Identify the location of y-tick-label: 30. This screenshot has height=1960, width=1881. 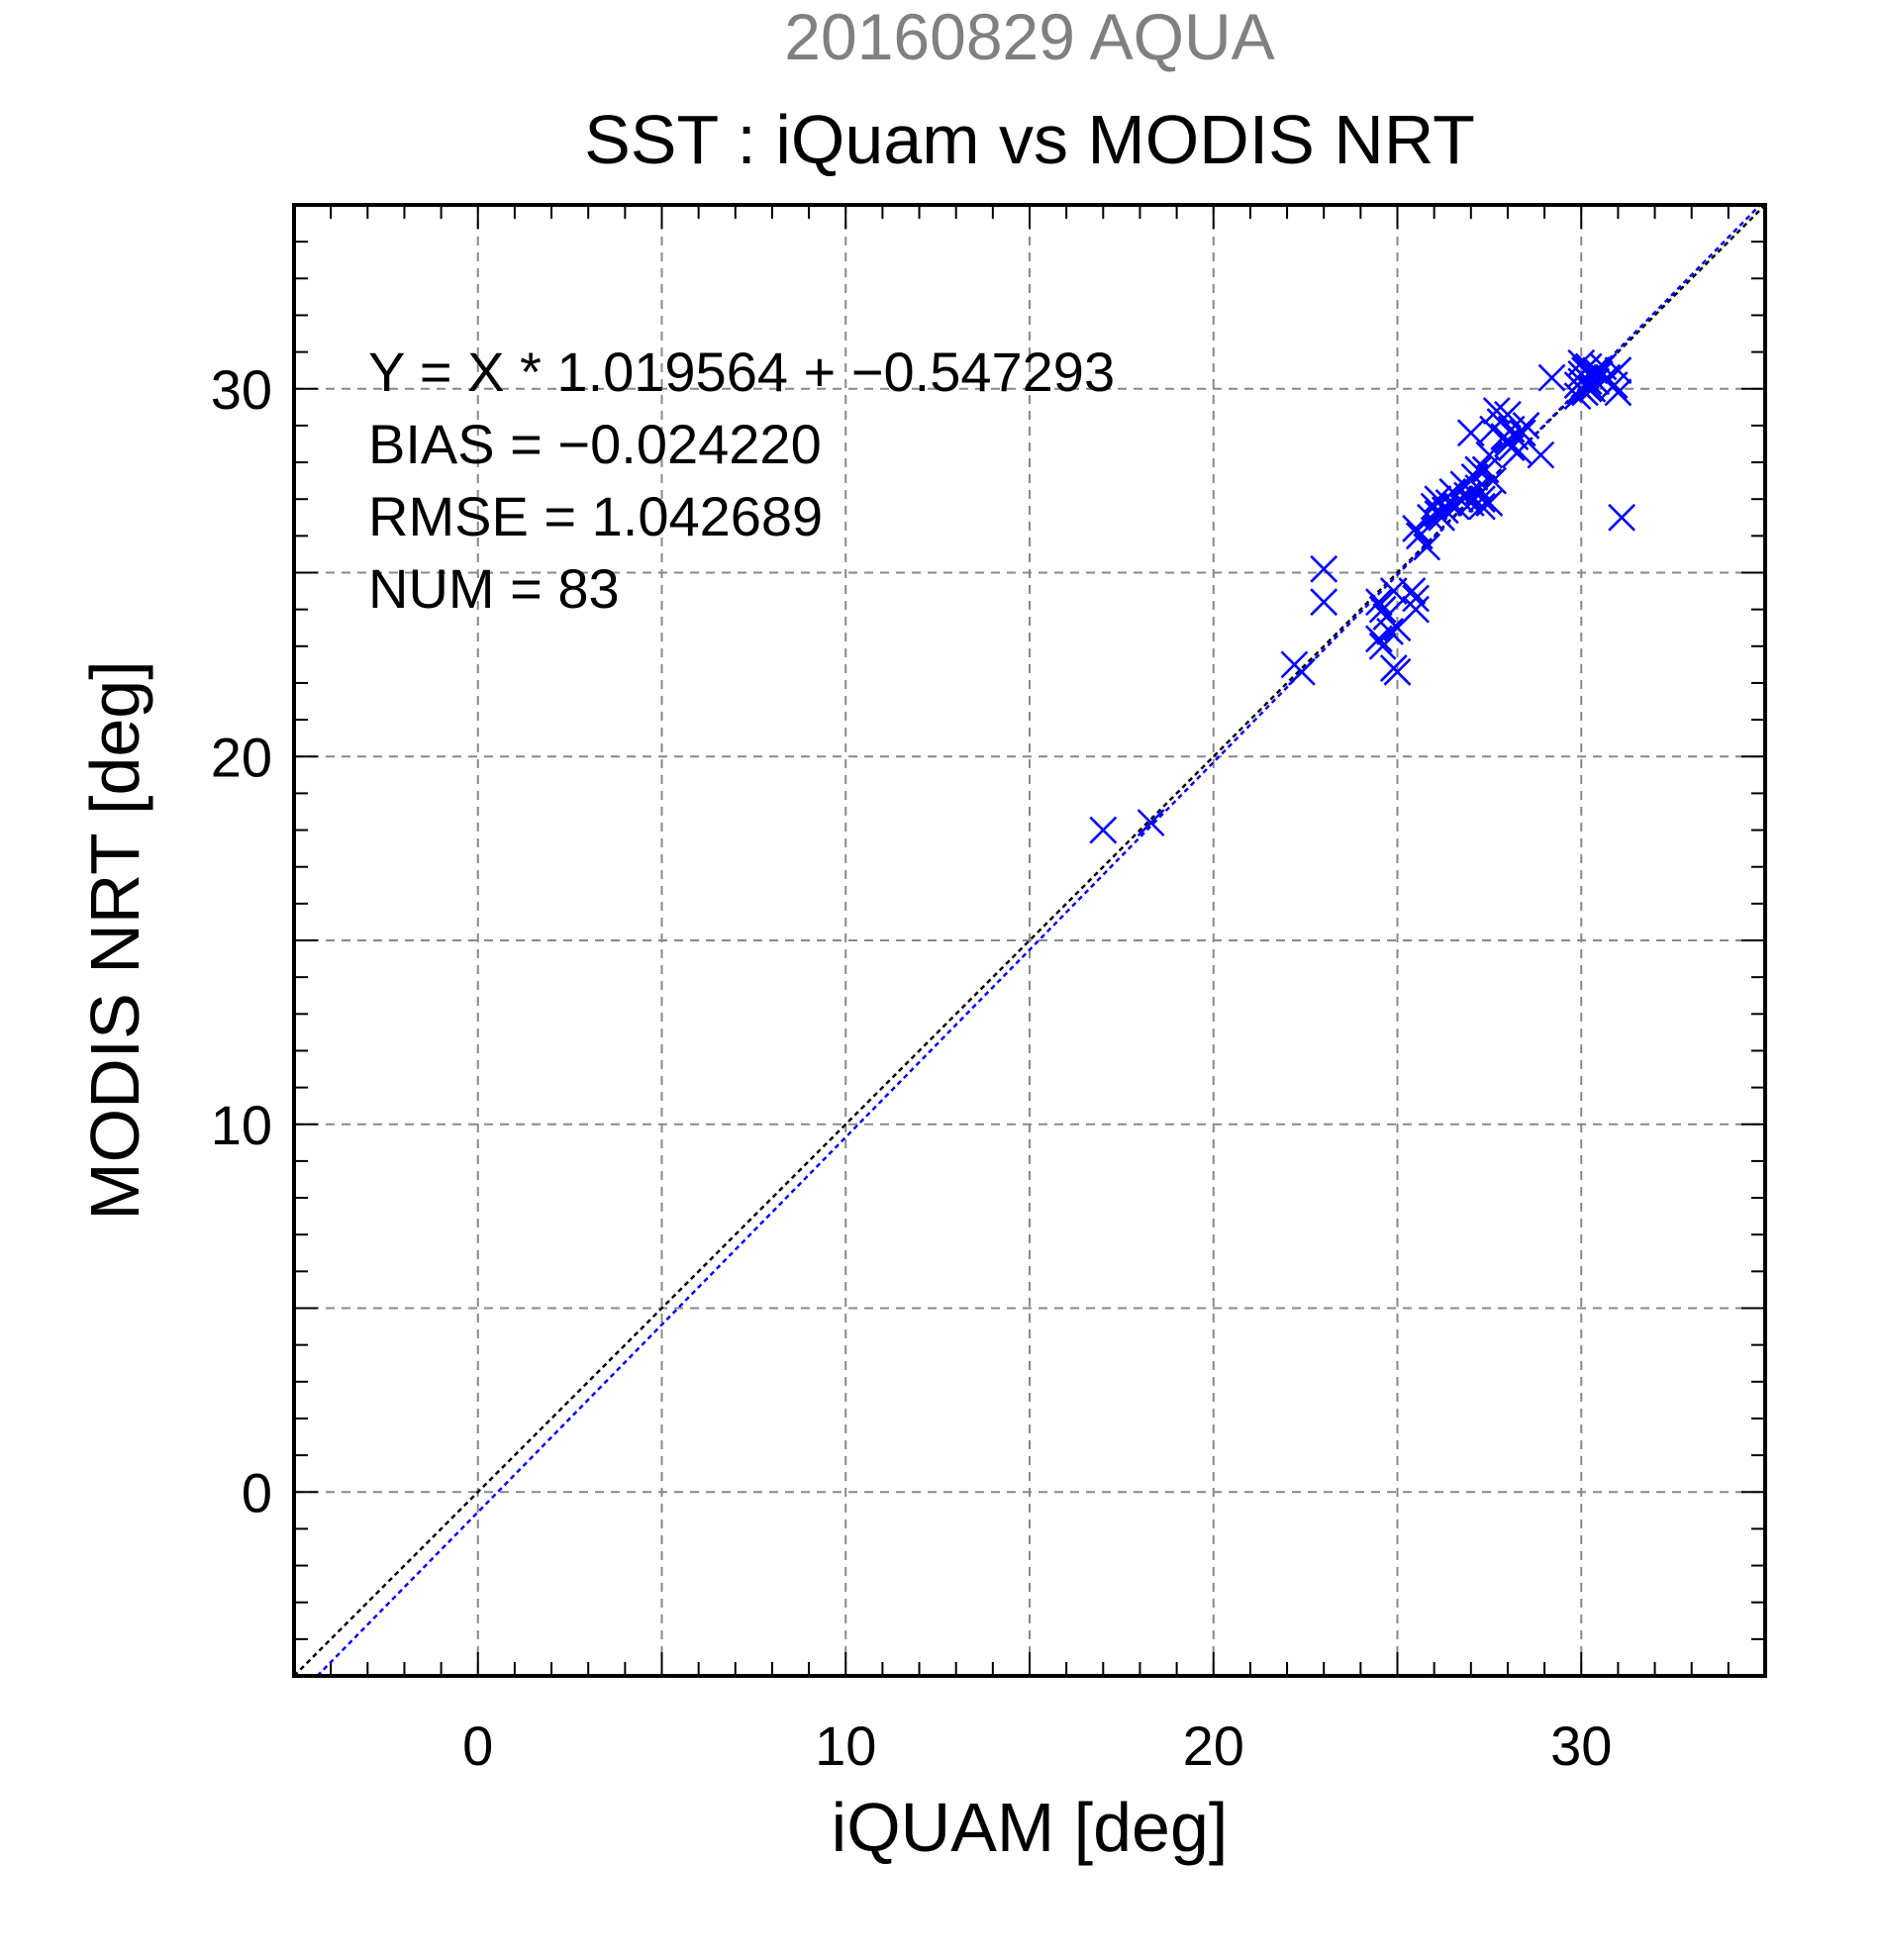
(242, 389).